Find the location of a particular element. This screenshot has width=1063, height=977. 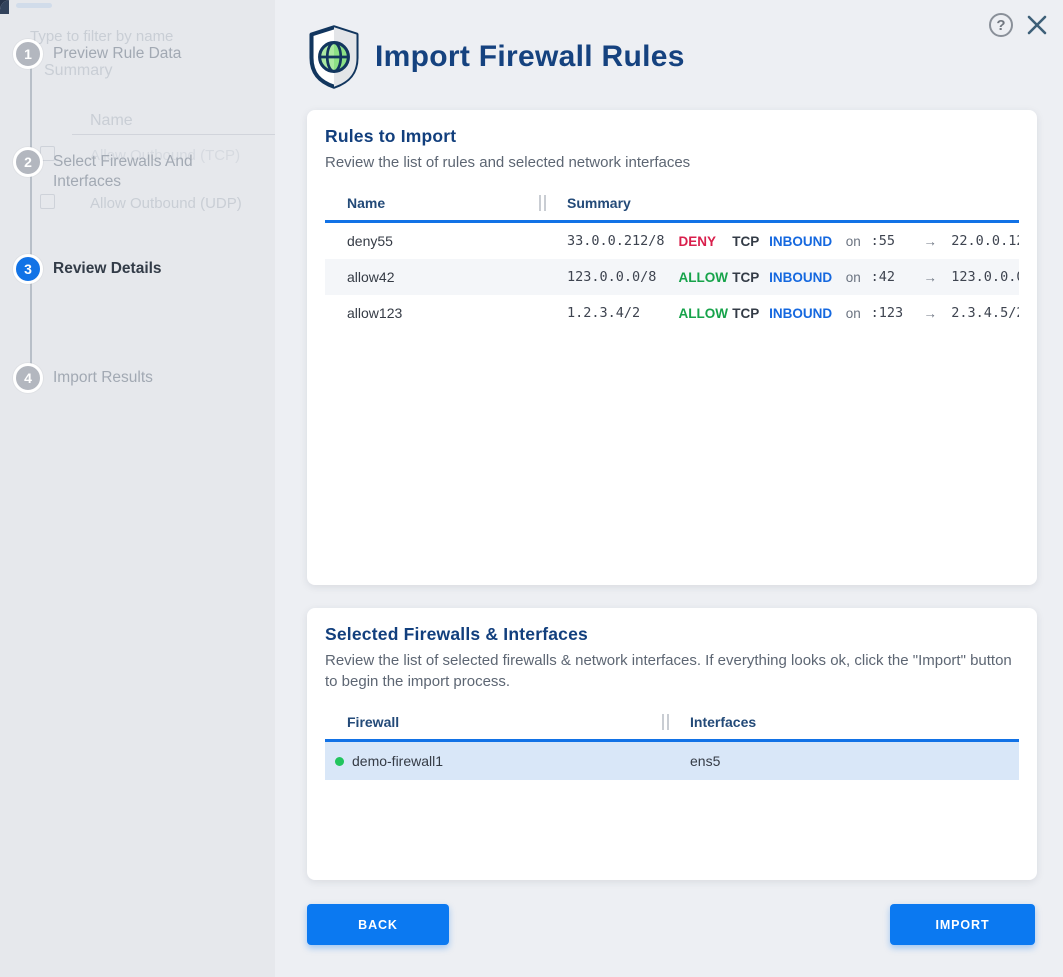

step-1-preview-rule-data: 1 Preview Rule Data is located at coordinates (125, 54).